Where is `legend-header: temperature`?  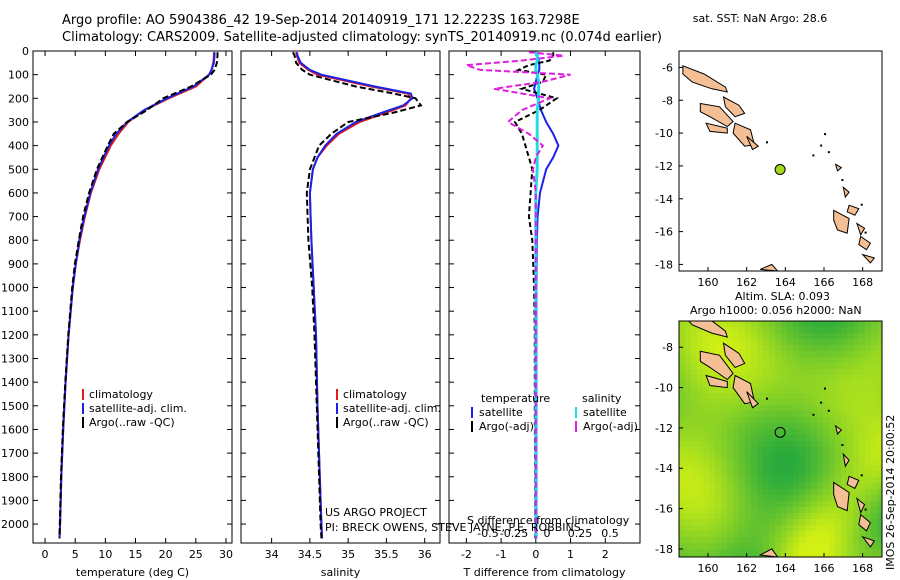 legend-header: temperature is located at coordinates (515, 398).